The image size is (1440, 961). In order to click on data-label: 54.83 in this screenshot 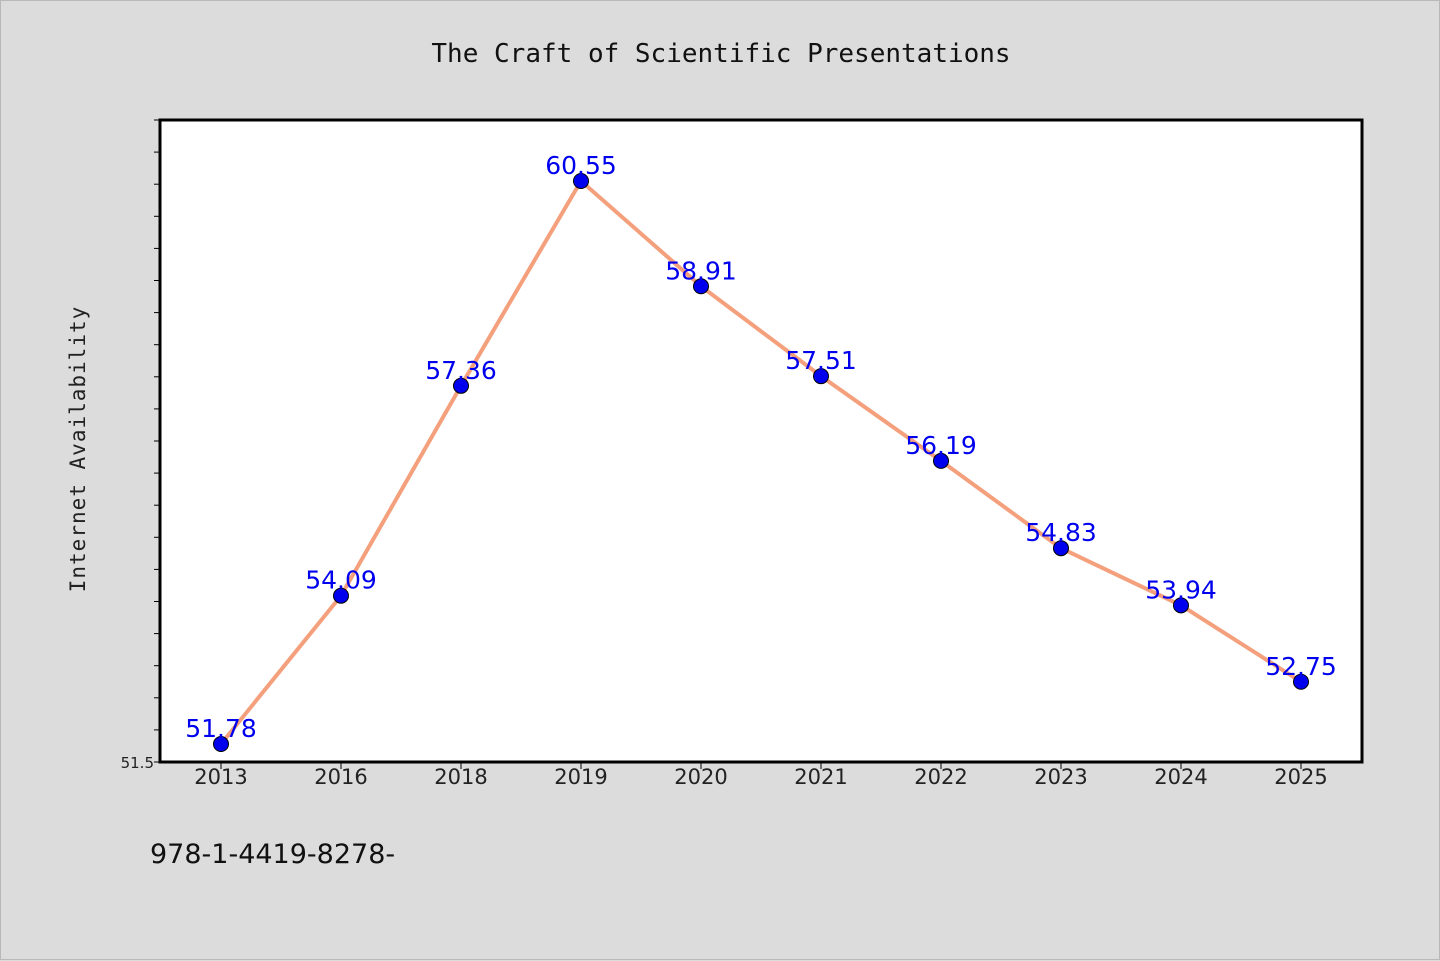, I will do `click(1061, 532)`.